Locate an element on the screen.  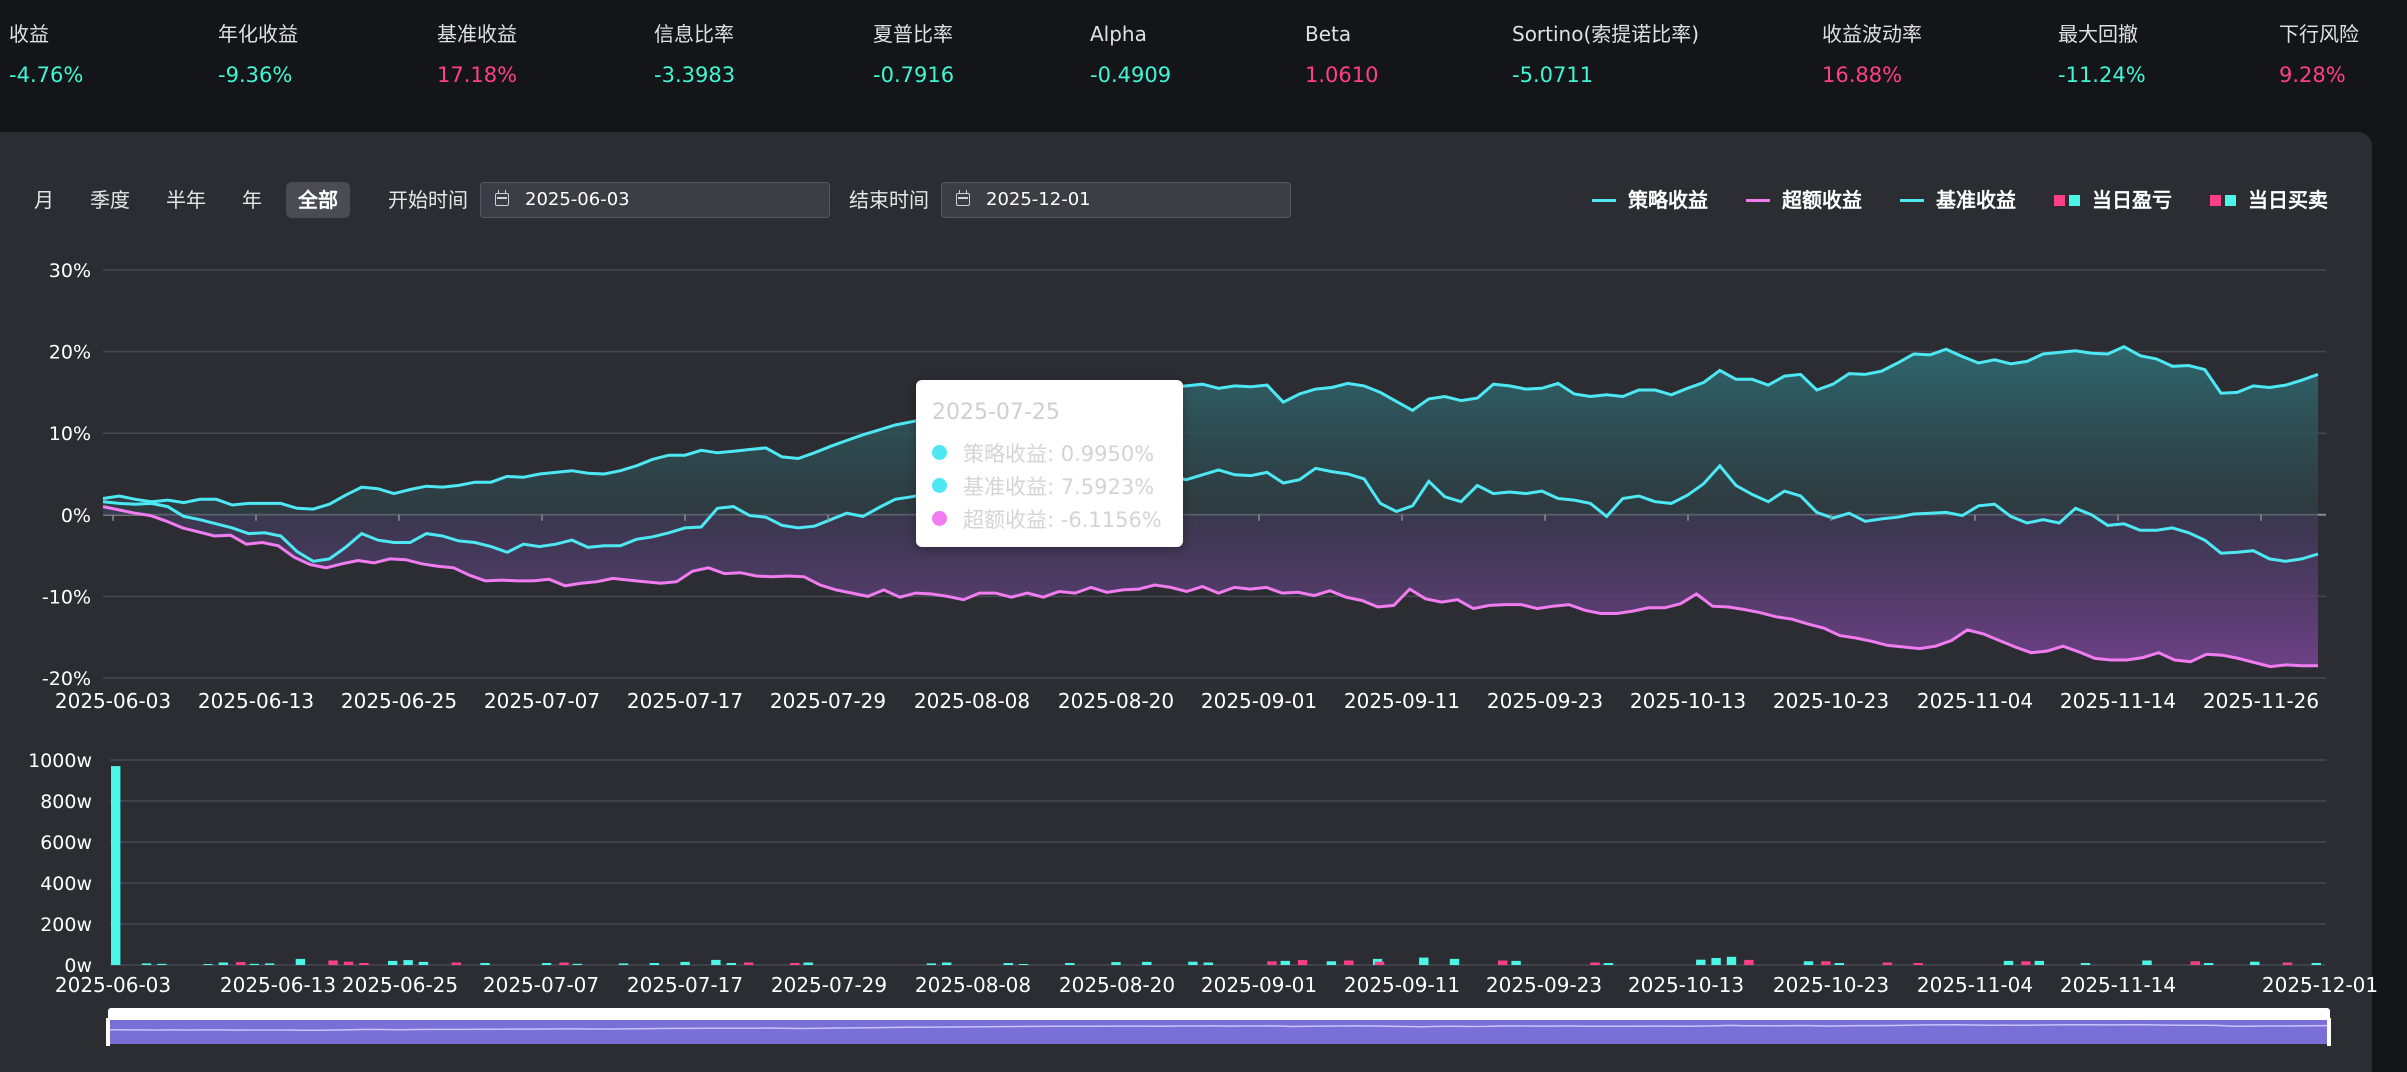
metric-value: -9.36% is located at coordinates (255, 75).